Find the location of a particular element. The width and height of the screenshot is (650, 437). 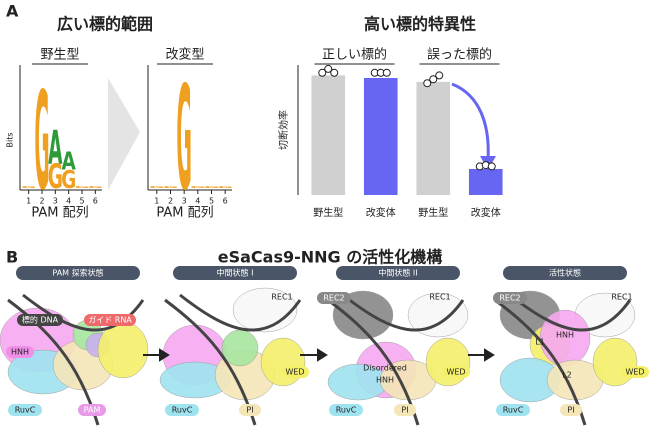

stage-title: 中間状態 II is located at coordinates (397, 273).